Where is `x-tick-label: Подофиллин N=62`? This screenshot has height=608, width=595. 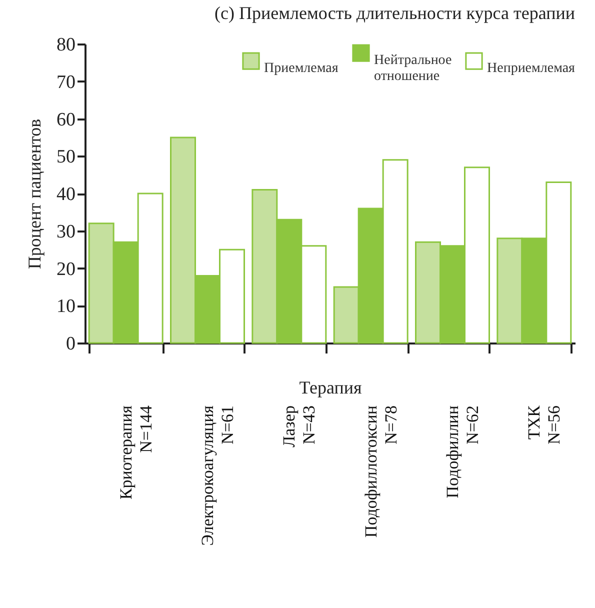
x-tick-label: Подофиллин N=62 is located at coordinates (462, 452).